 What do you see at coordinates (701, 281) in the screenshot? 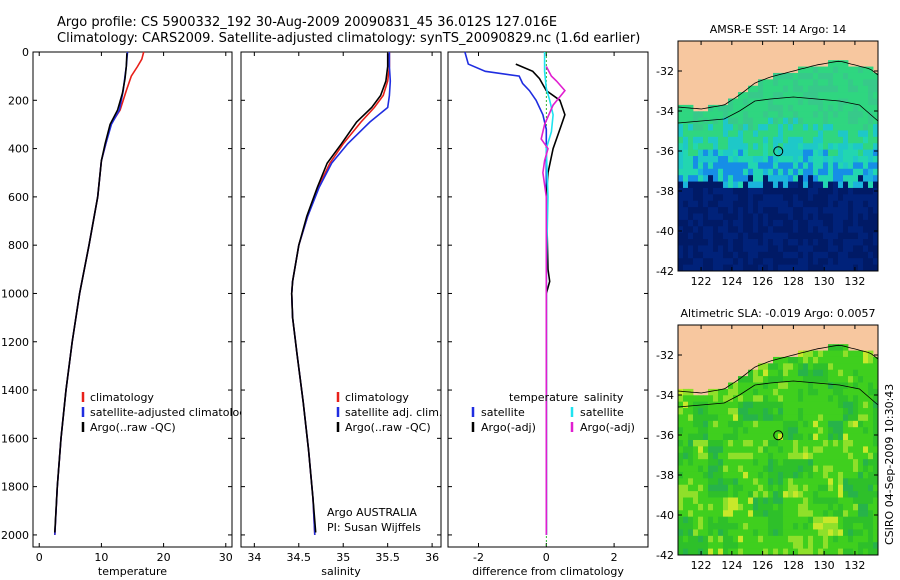
I see `map-x-tick-label: 122` at bounding box center [701, 281].